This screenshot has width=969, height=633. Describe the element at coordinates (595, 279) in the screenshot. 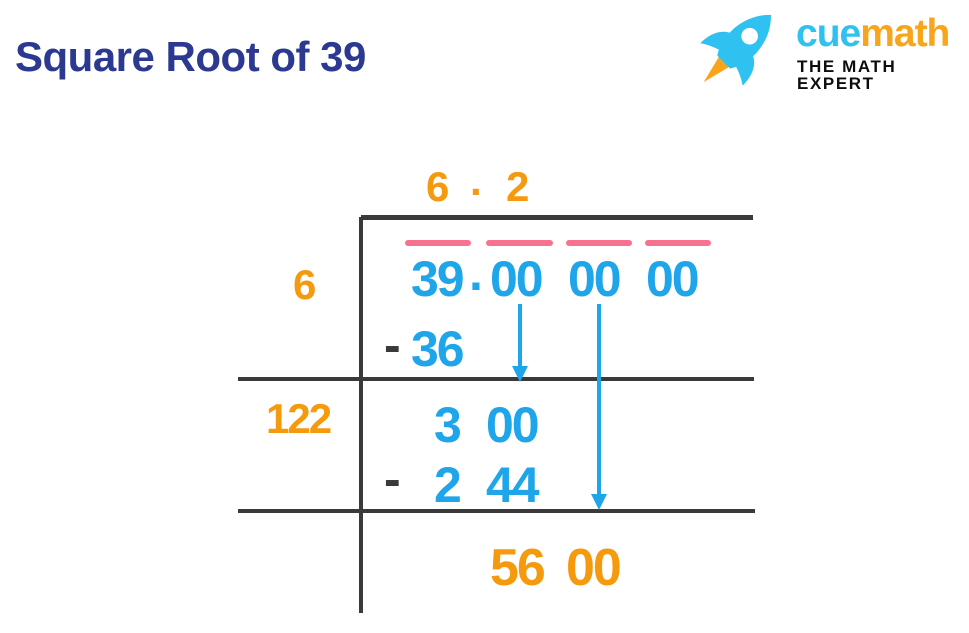

I see `dividend-pair3: 00` at that location.